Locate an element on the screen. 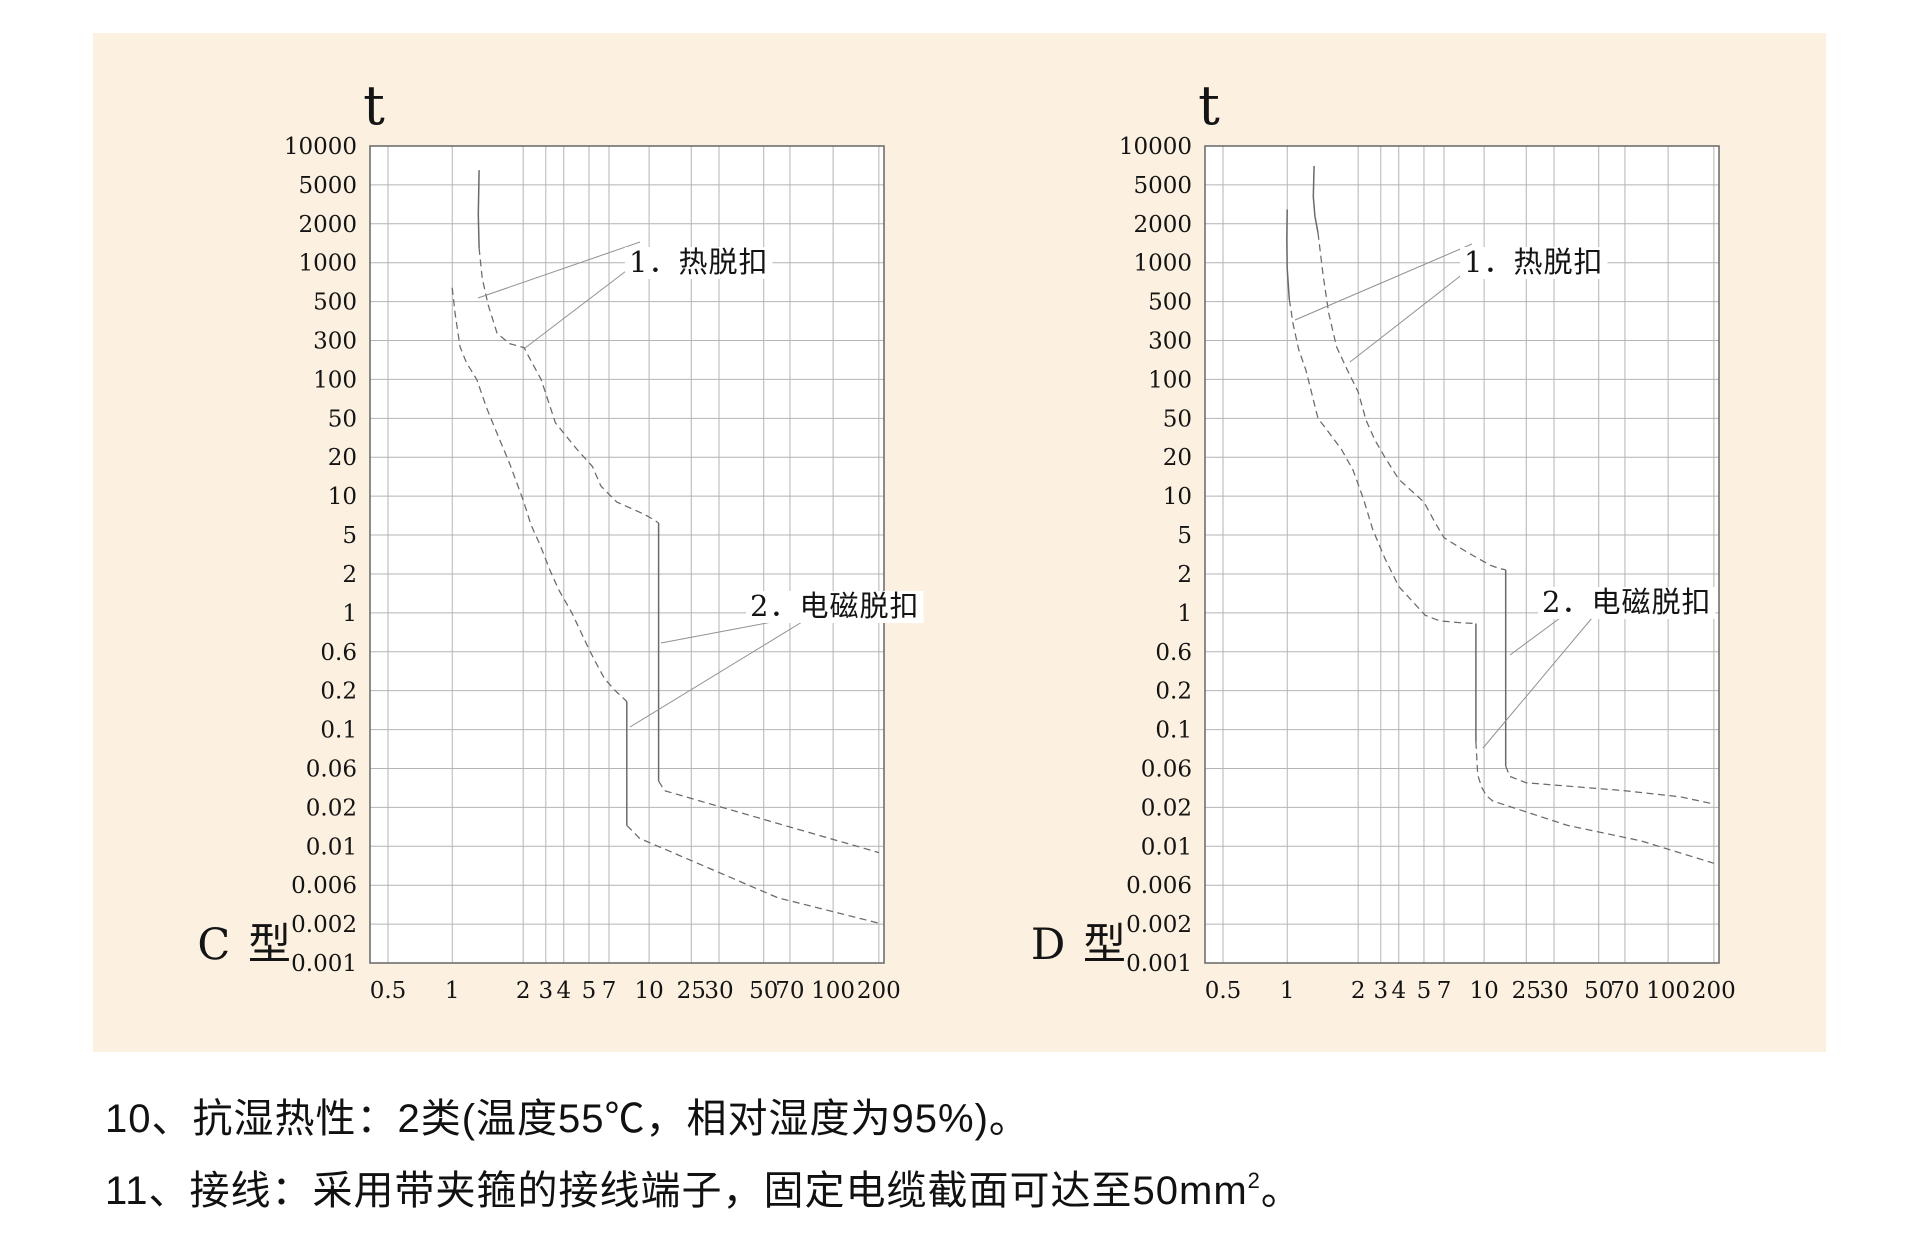  chart-title: D 型 is located at coordinates (1079, 945).